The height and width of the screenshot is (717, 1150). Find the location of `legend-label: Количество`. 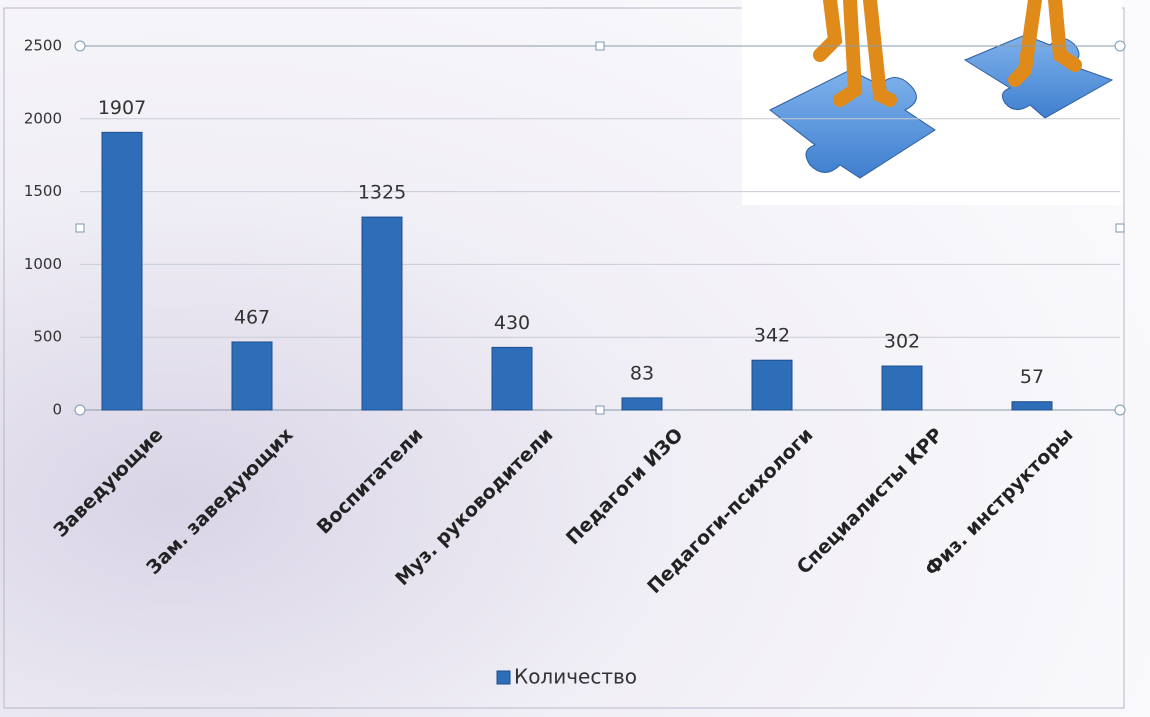

legend-label: Количество is located at coordinates (575, 677).